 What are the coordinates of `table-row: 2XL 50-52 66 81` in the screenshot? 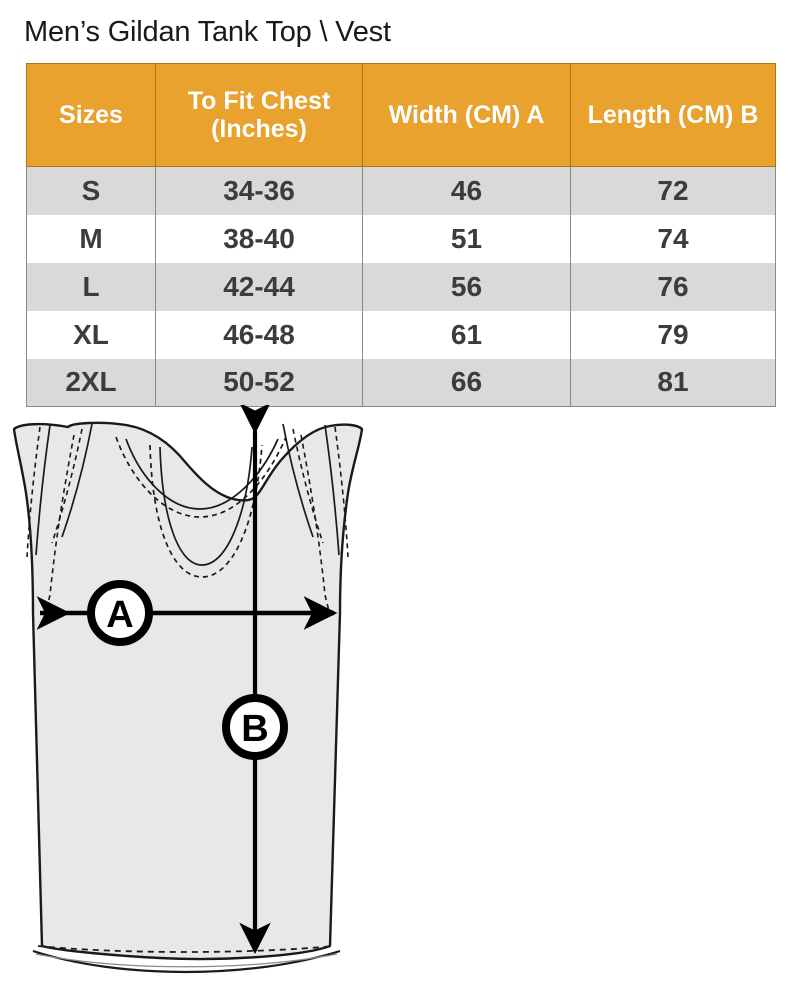 It's located at (401, 382).